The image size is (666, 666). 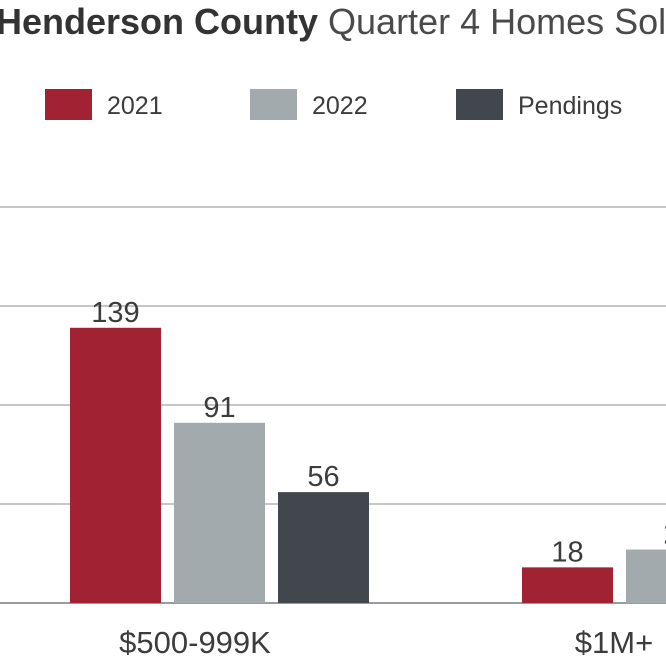 What do you see at coordinates (115, 313) in the screenshot?
I see `value-label-2021-0: 139` at bounding box center [115, 313].